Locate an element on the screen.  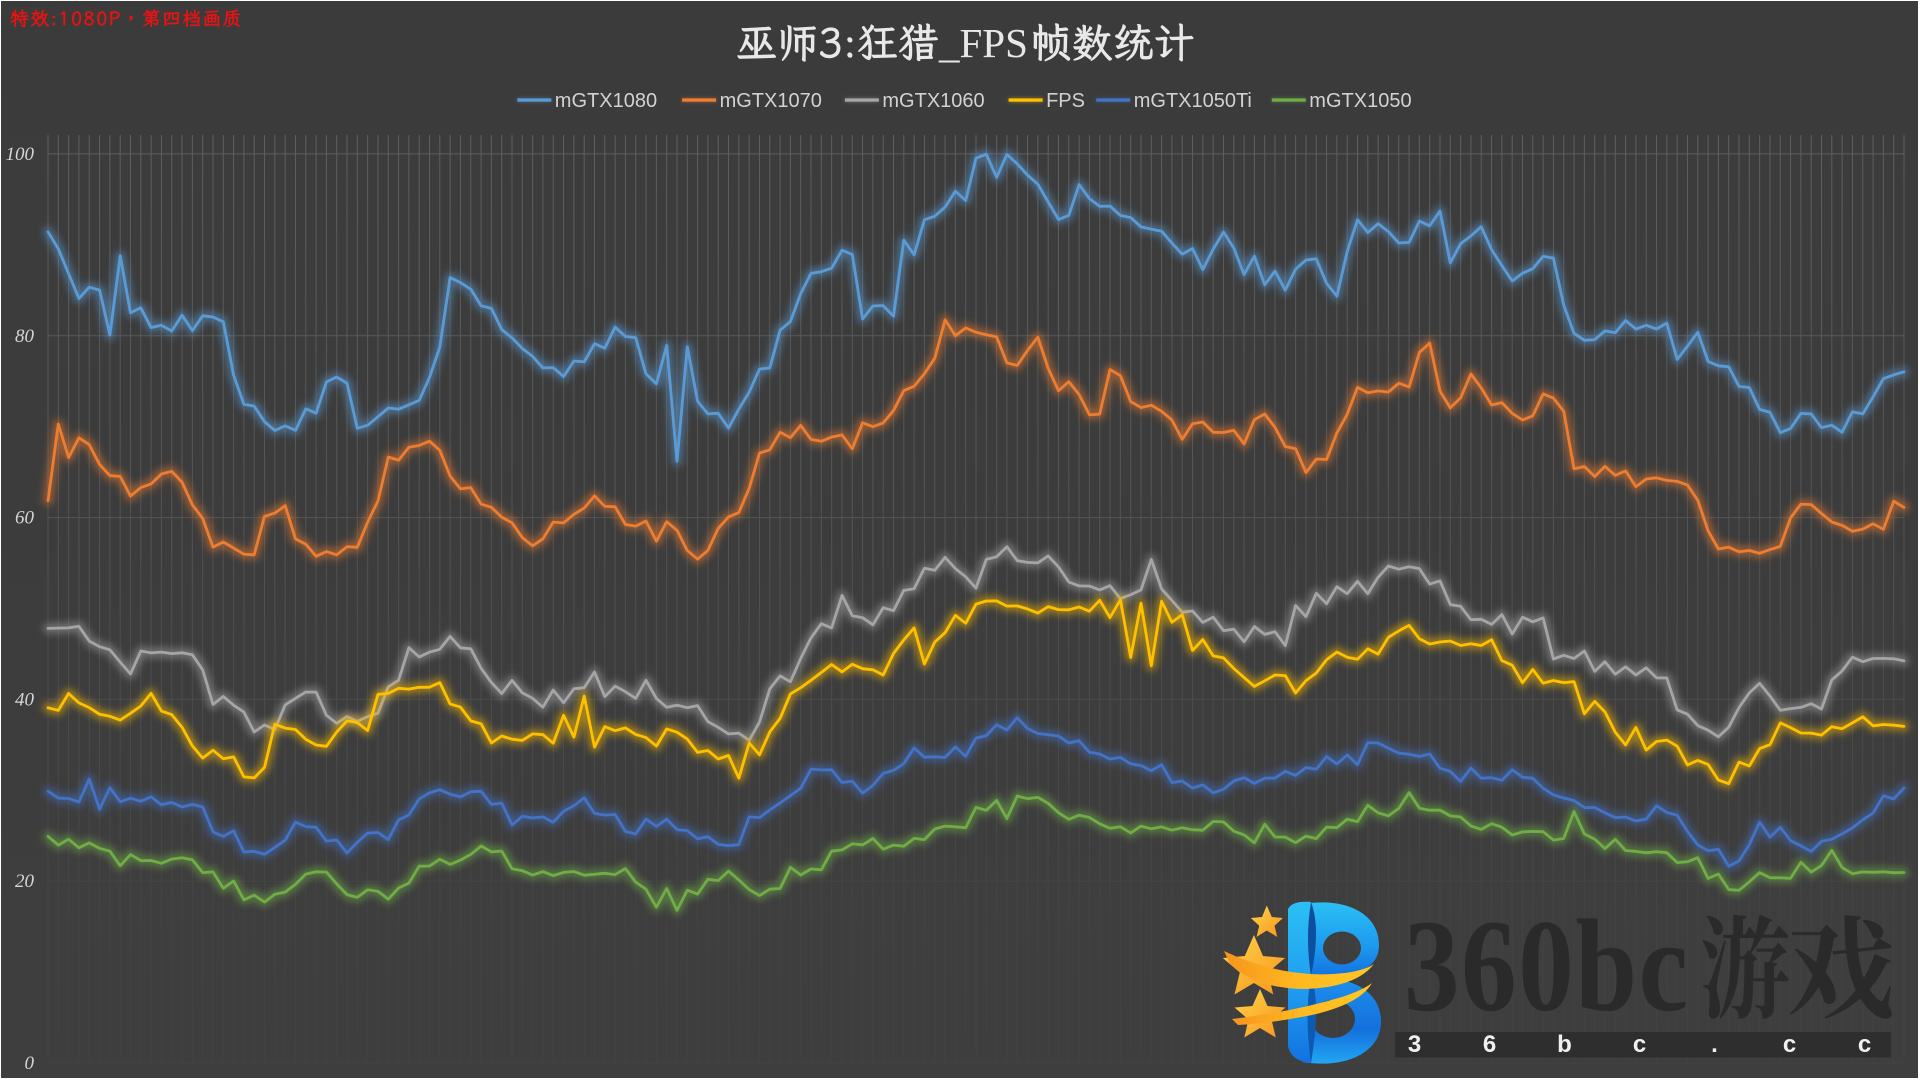
svg-text: mGTX1080 is located at coordinates (606, 101).